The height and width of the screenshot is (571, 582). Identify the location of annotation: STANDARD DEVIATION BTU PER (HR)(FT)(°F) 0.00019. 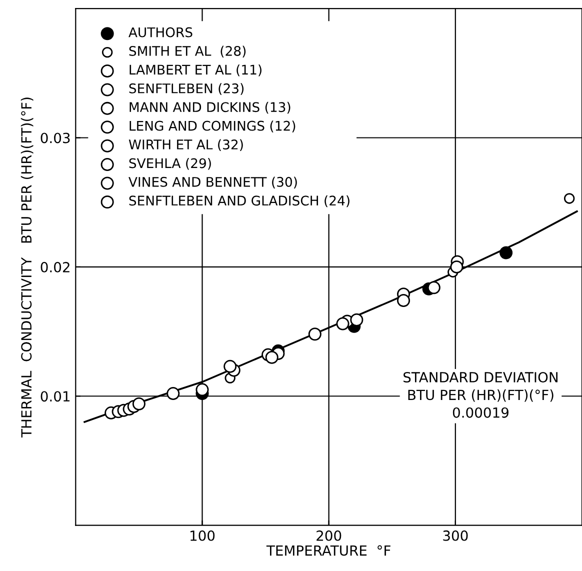
(481, 395).